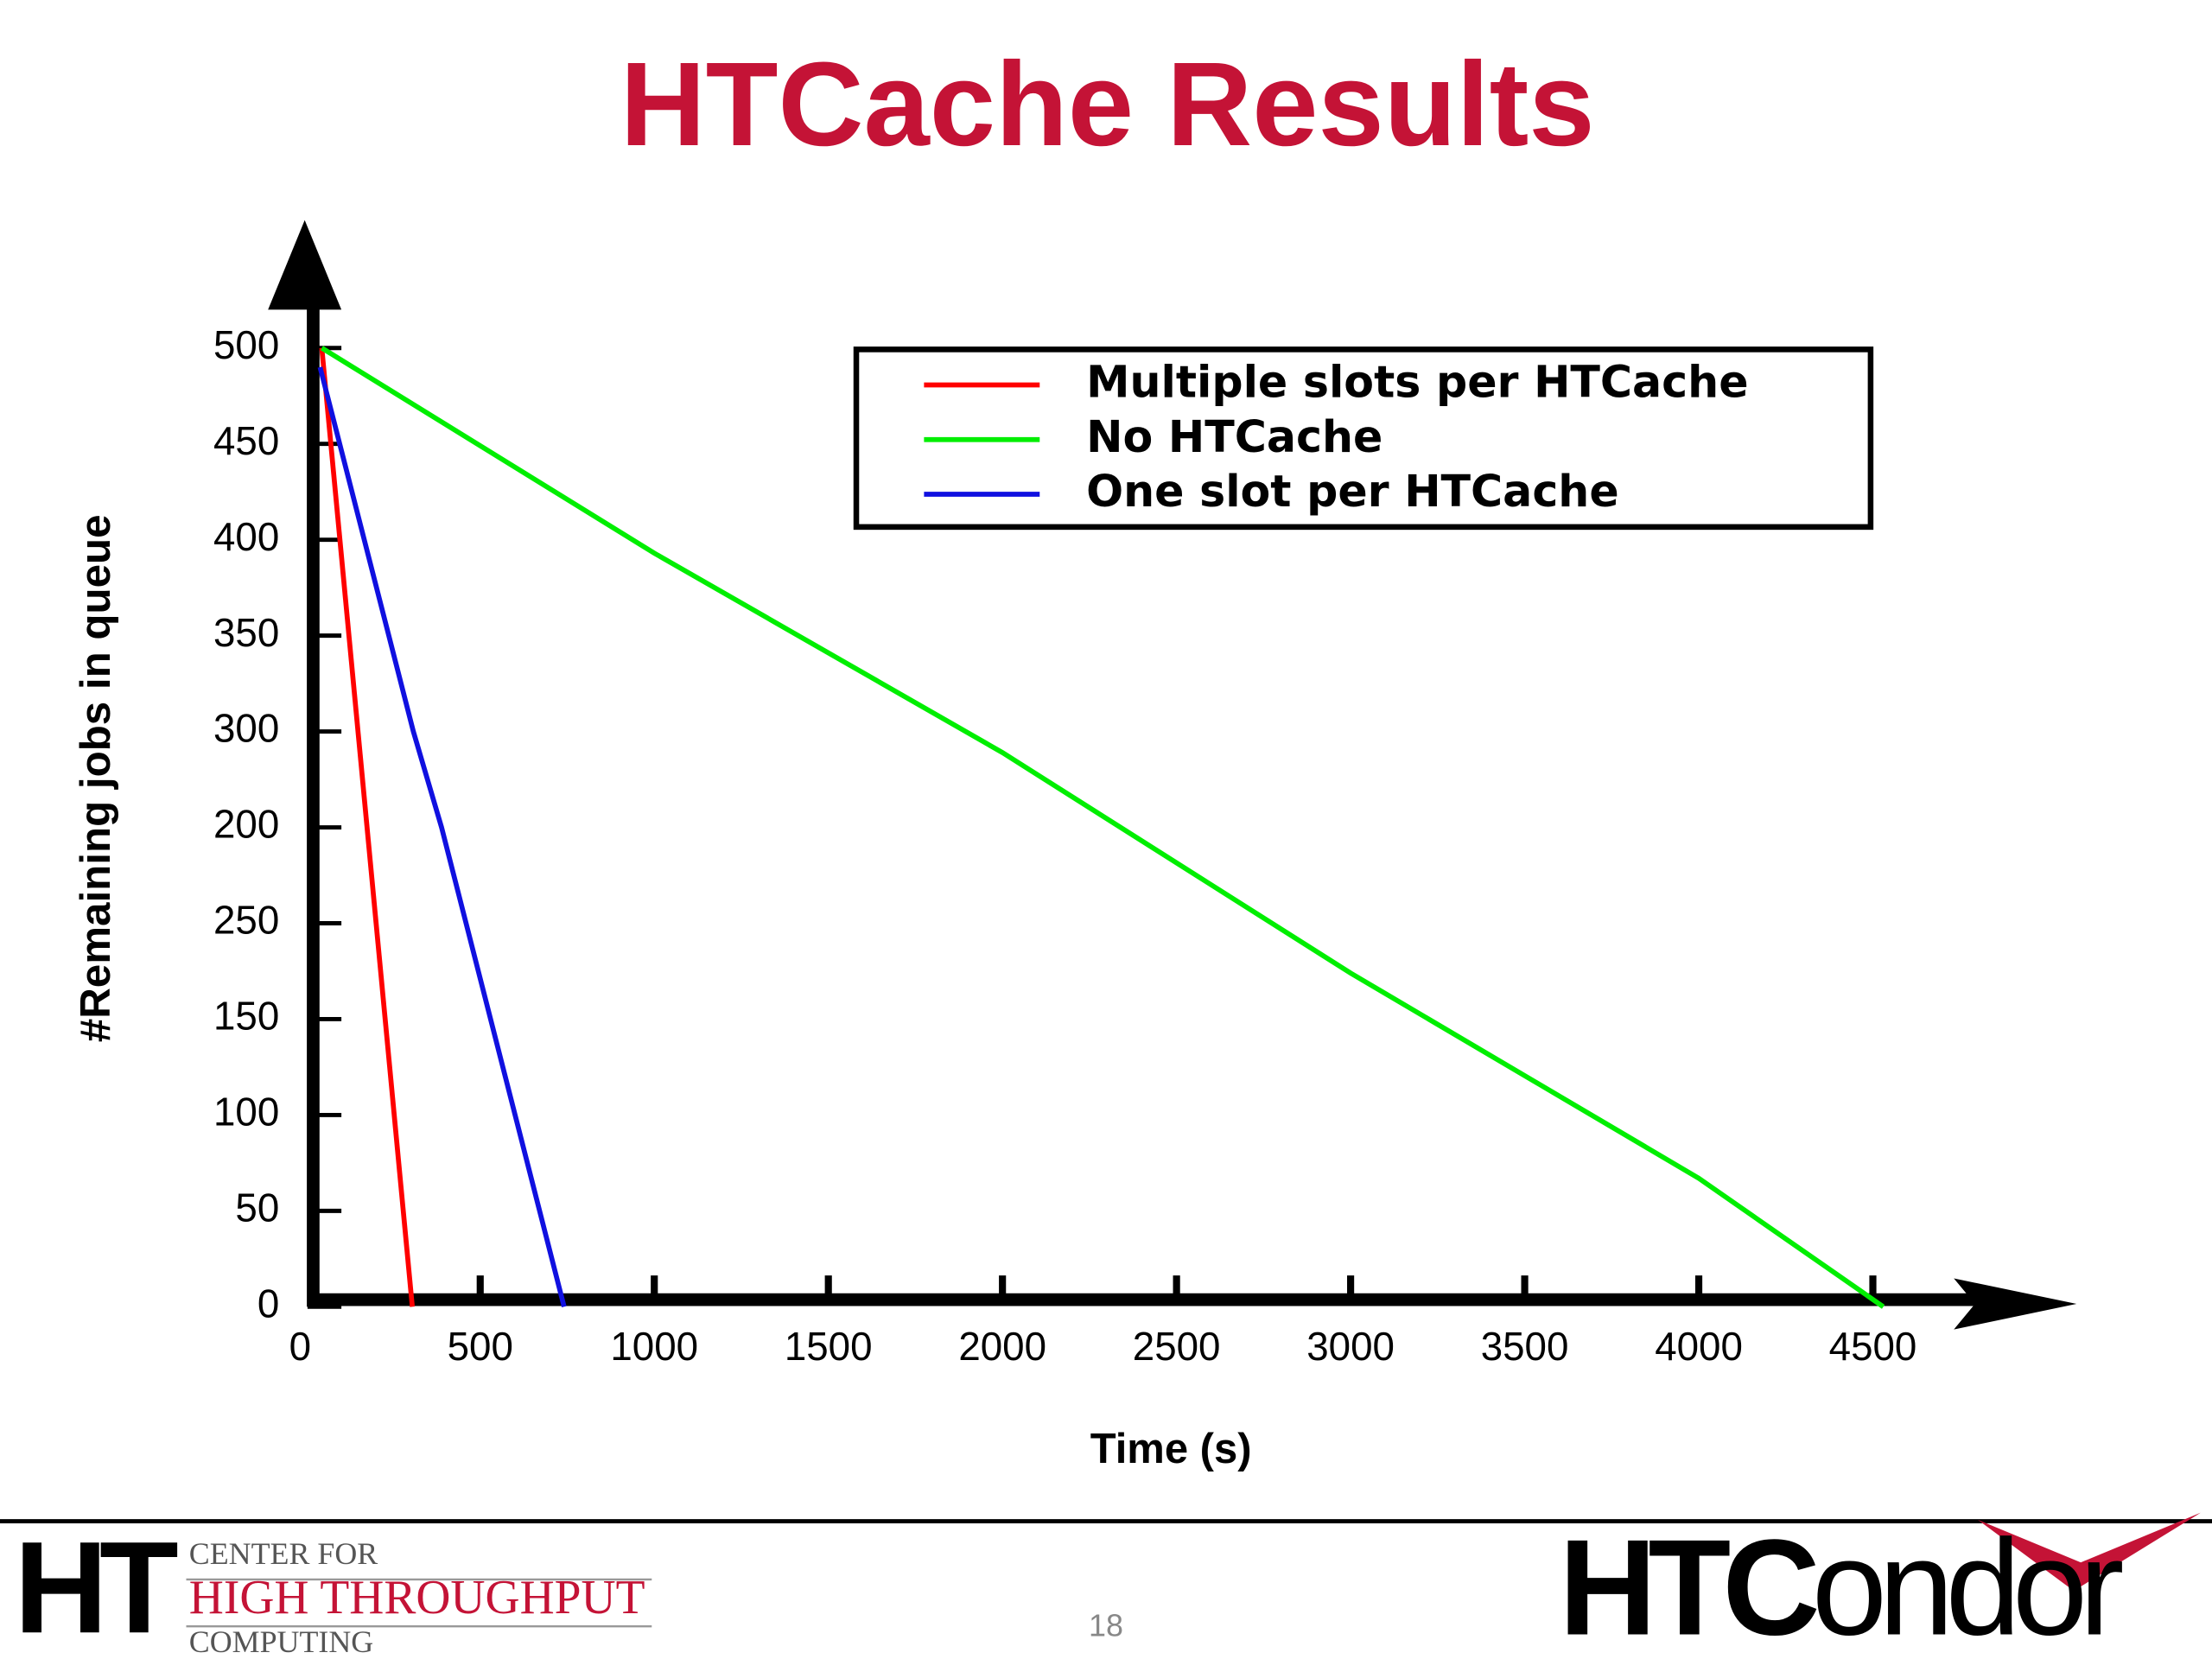  Describe the element at coordinates (246, 344) in the screenshot. I see `y-tick-label: 500` at that location.